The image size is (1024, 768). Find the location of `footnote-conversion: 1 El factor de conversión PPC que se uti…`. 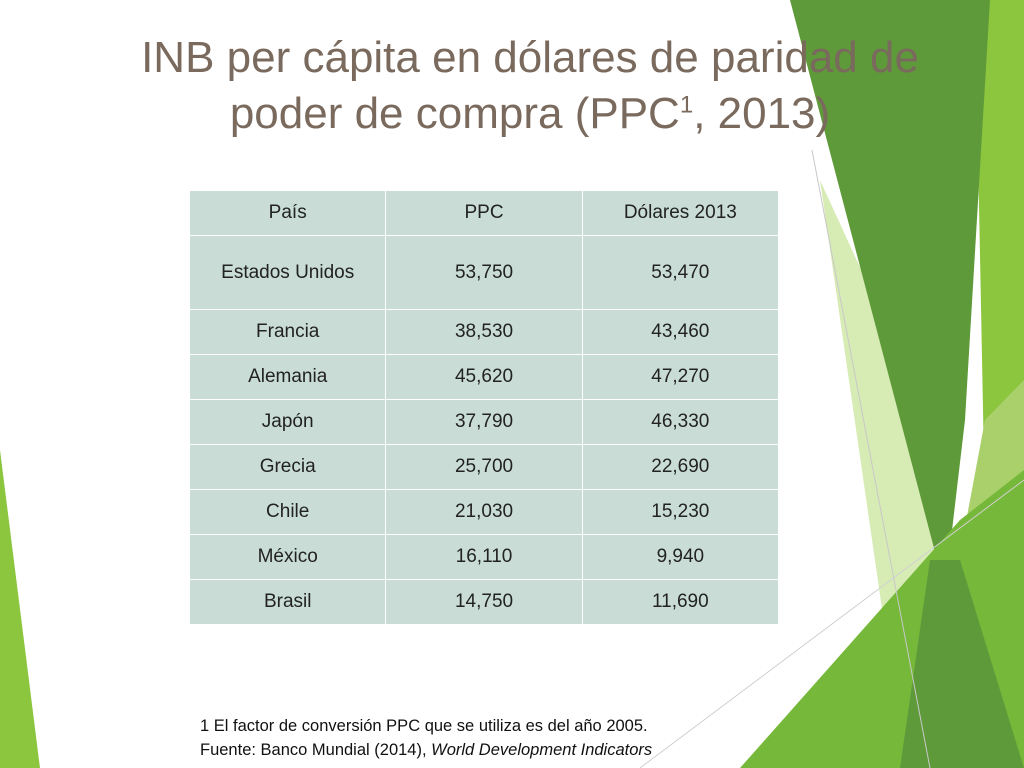

footnote-conversion: 1 El factor de conversión PPC que se uti… is located at coordinates (424, 726).